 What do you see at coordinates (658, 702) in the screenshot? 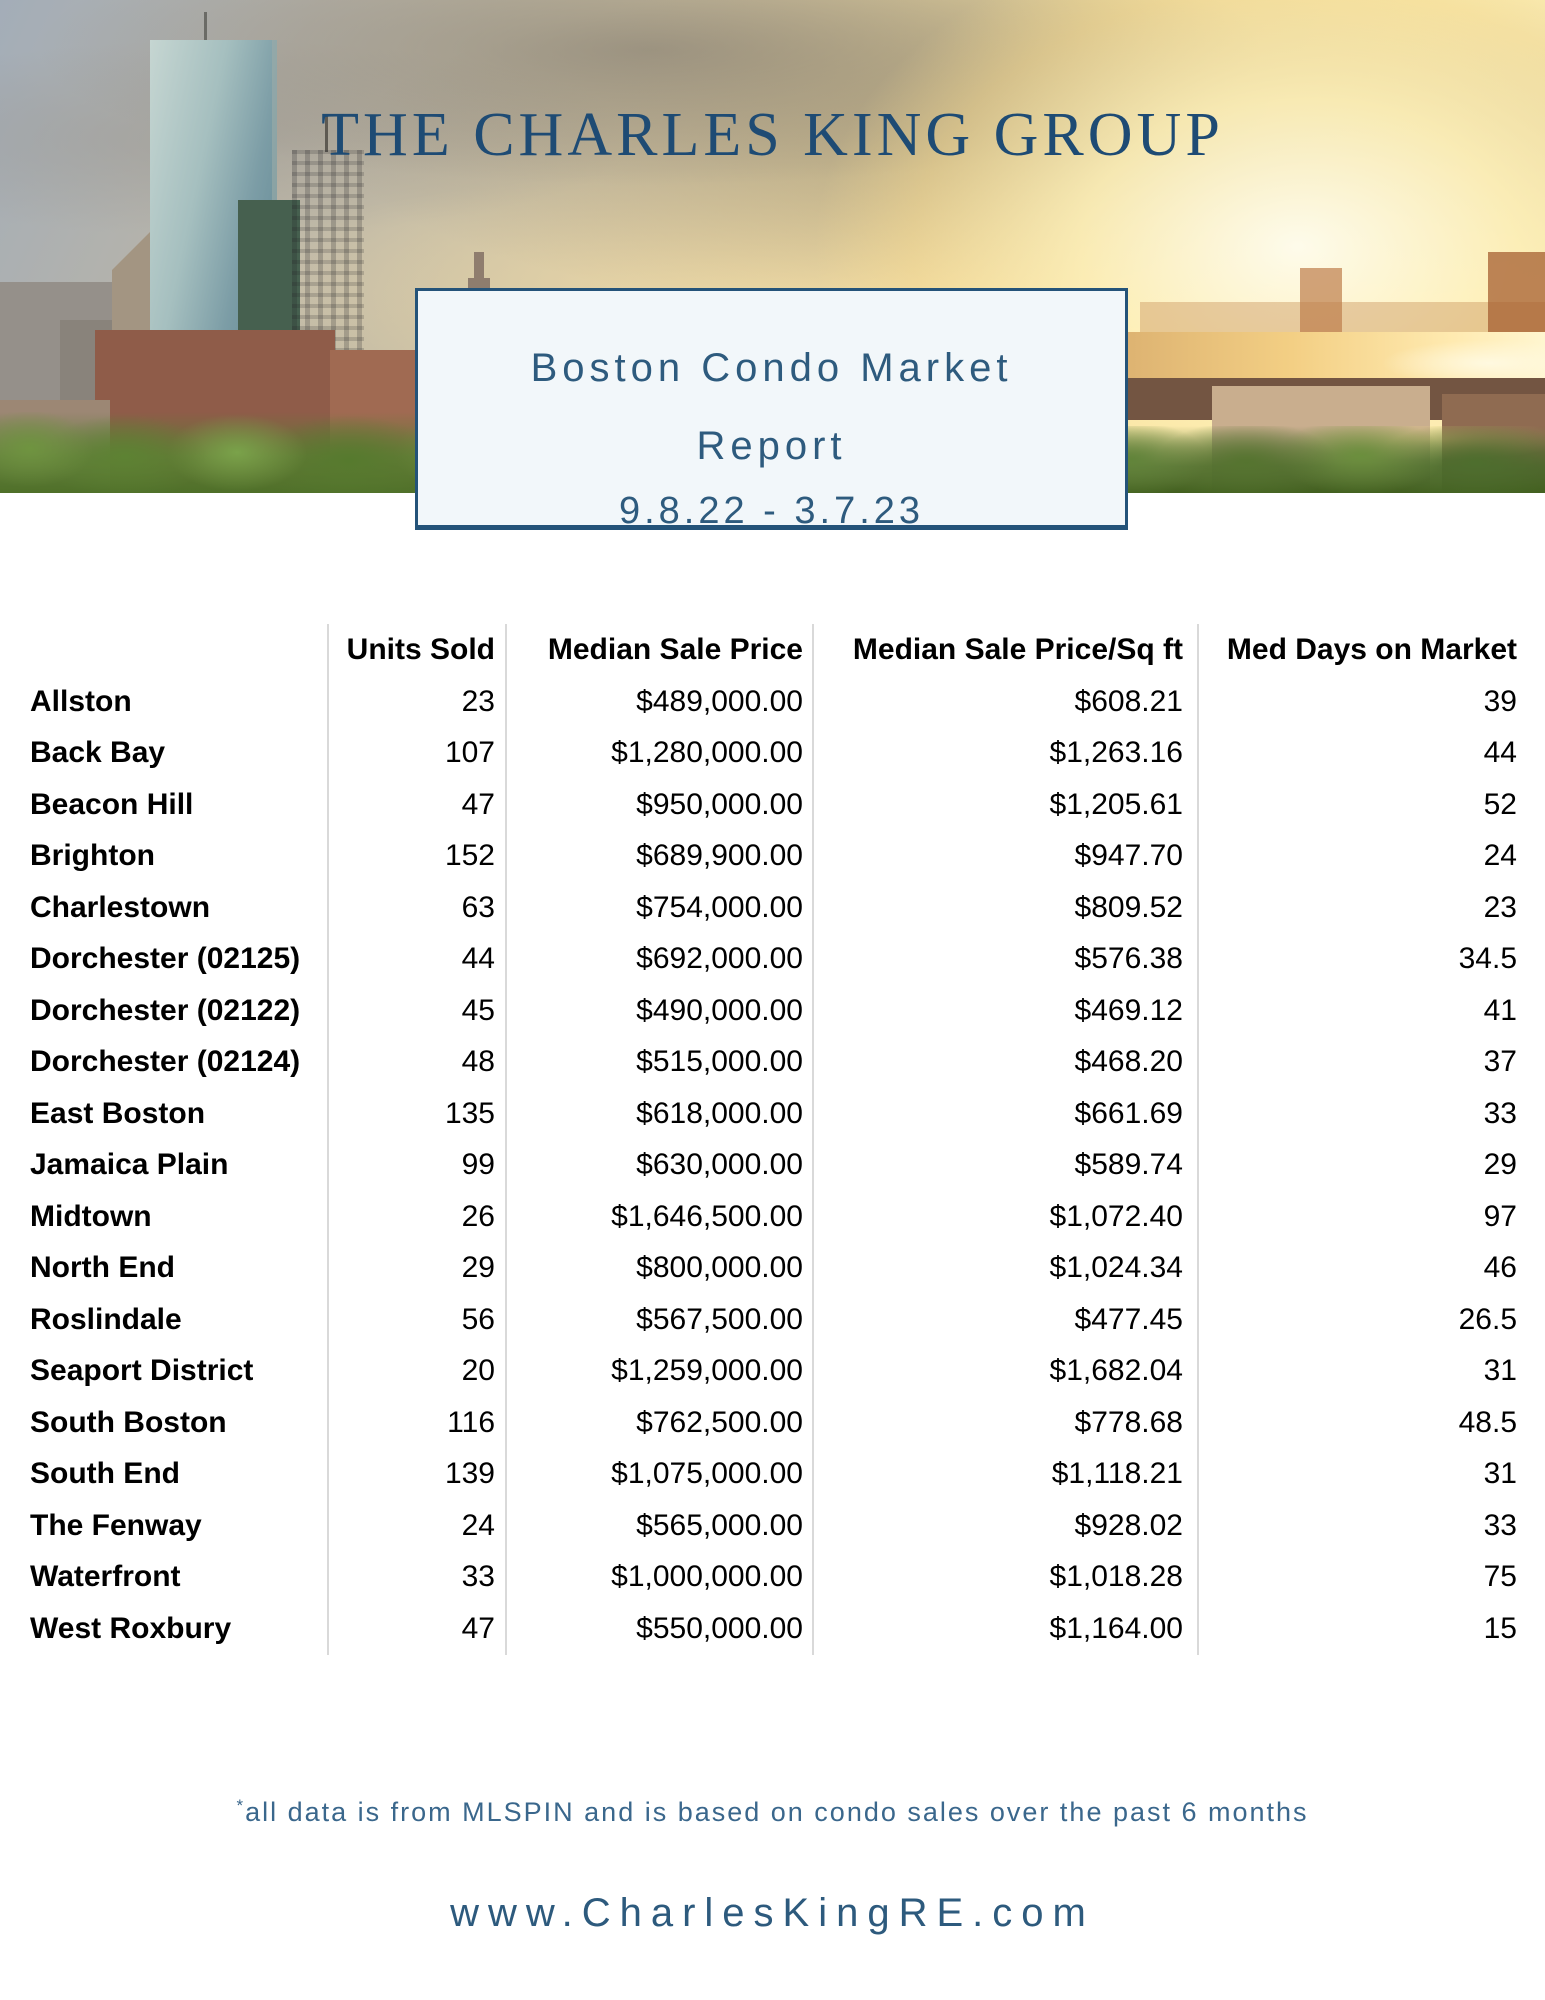
I see `median-sale-price-cell: $489,000.00` at bounding box center [658, 702].